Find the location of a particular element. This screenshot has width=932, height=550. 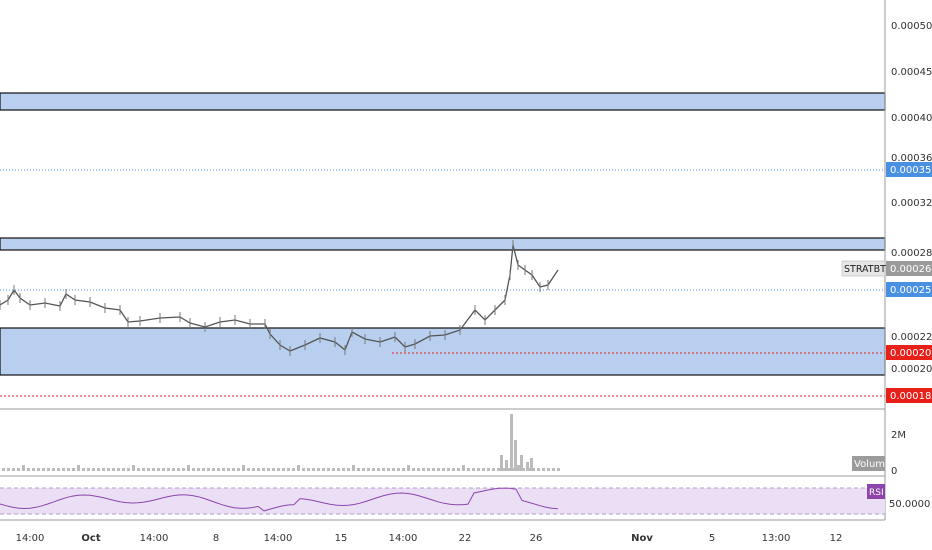

price-tag-label: 0.0003500 is located at coordinates (911, 170).